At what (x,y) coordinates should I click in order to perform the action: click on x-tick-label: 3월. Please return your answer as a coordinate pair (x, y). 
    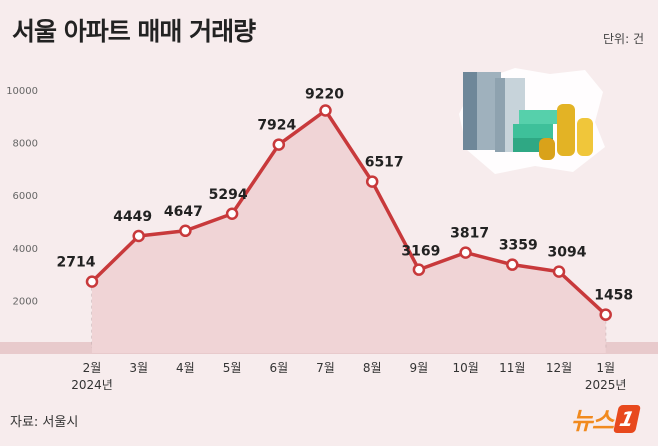
    Looking at the image, I should click on (138, 368).